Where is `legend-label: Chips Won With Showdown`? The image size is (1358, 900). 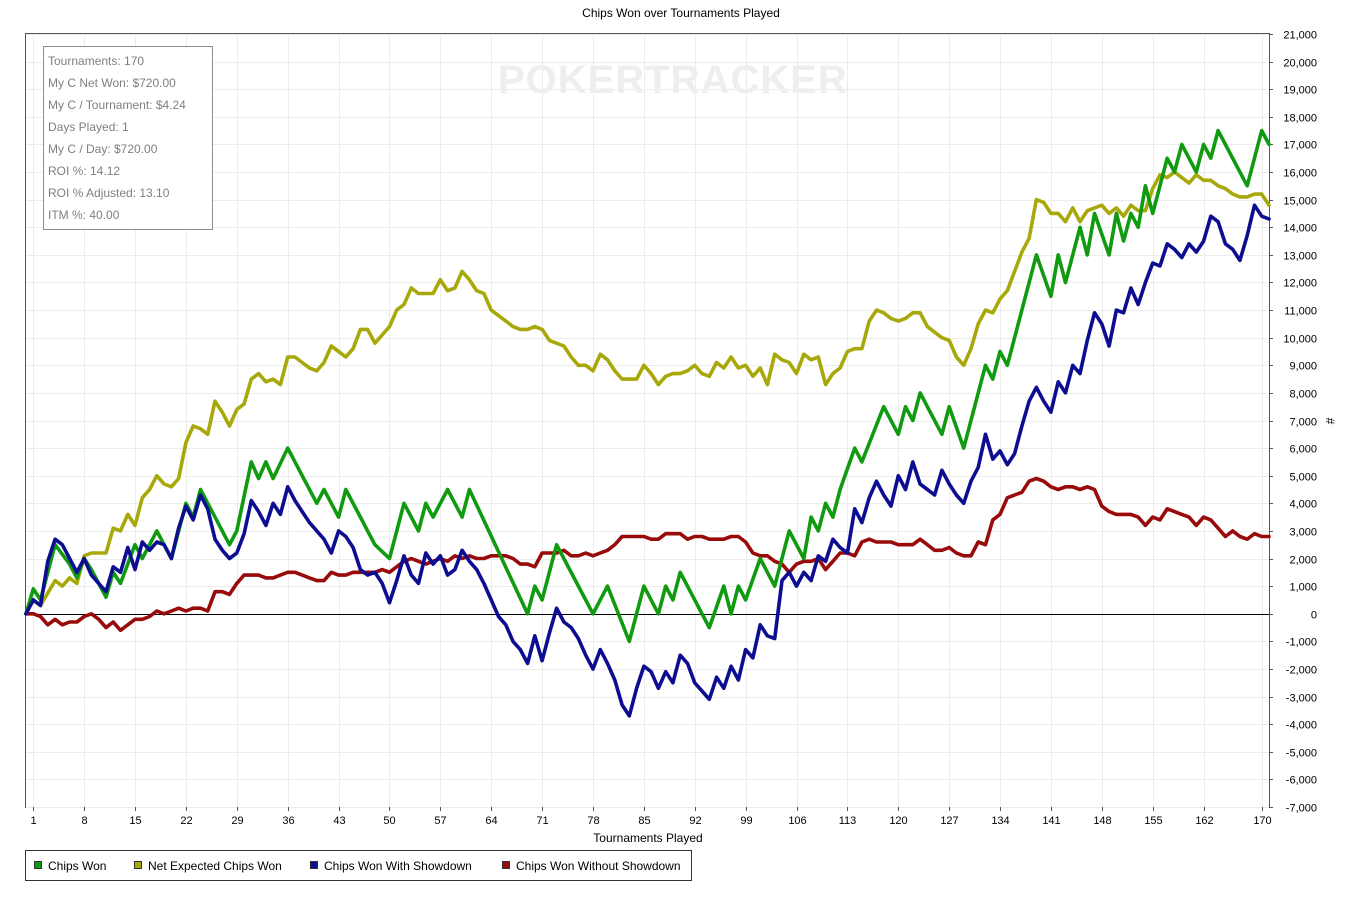 legend-label: Chips Won With Showdown is located at coordinates (398, 866).